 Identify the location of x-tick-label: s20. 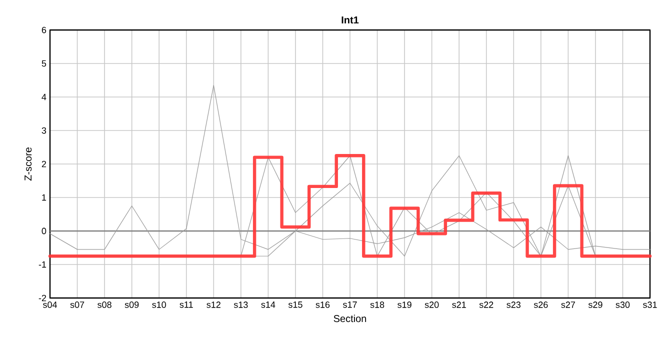
(431, 305).